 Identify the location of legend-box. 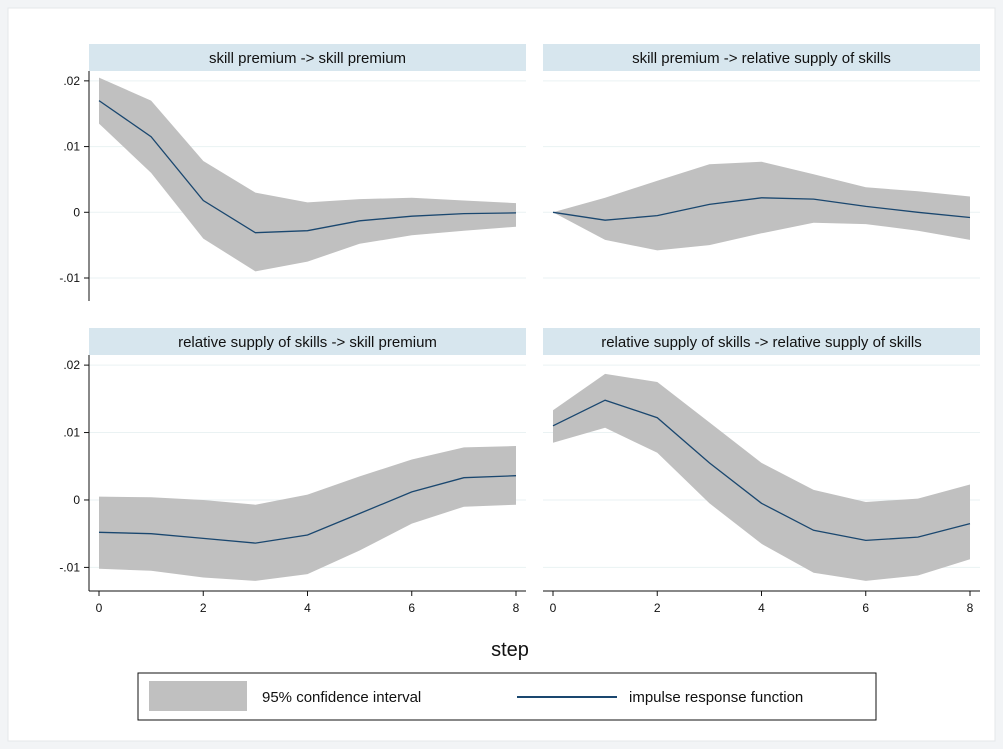
(507, 696).